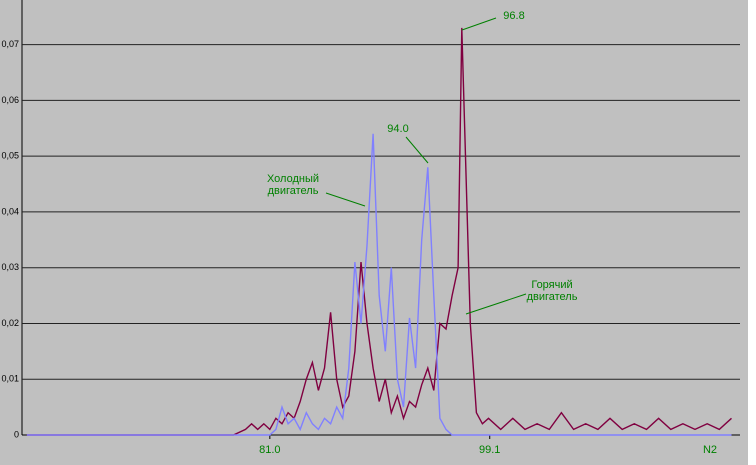  What do you see at coordinates (269, 450) in the screenshot?
I see `x-tick-label: 81.0` at bounding box center [269, 450].